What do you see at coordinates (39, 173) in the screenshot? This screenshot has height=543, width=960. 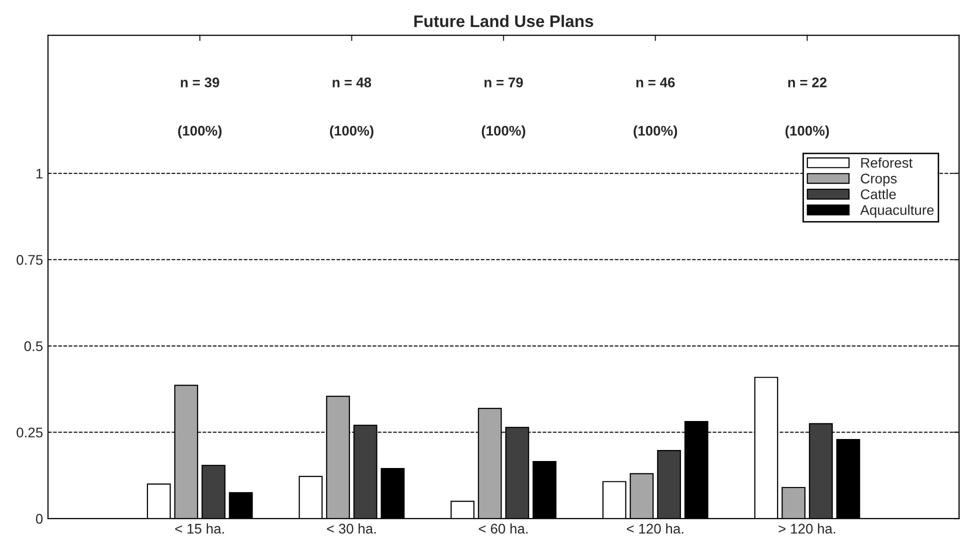 I see `y-tick-label: 1` at bounding box center [39, 173].